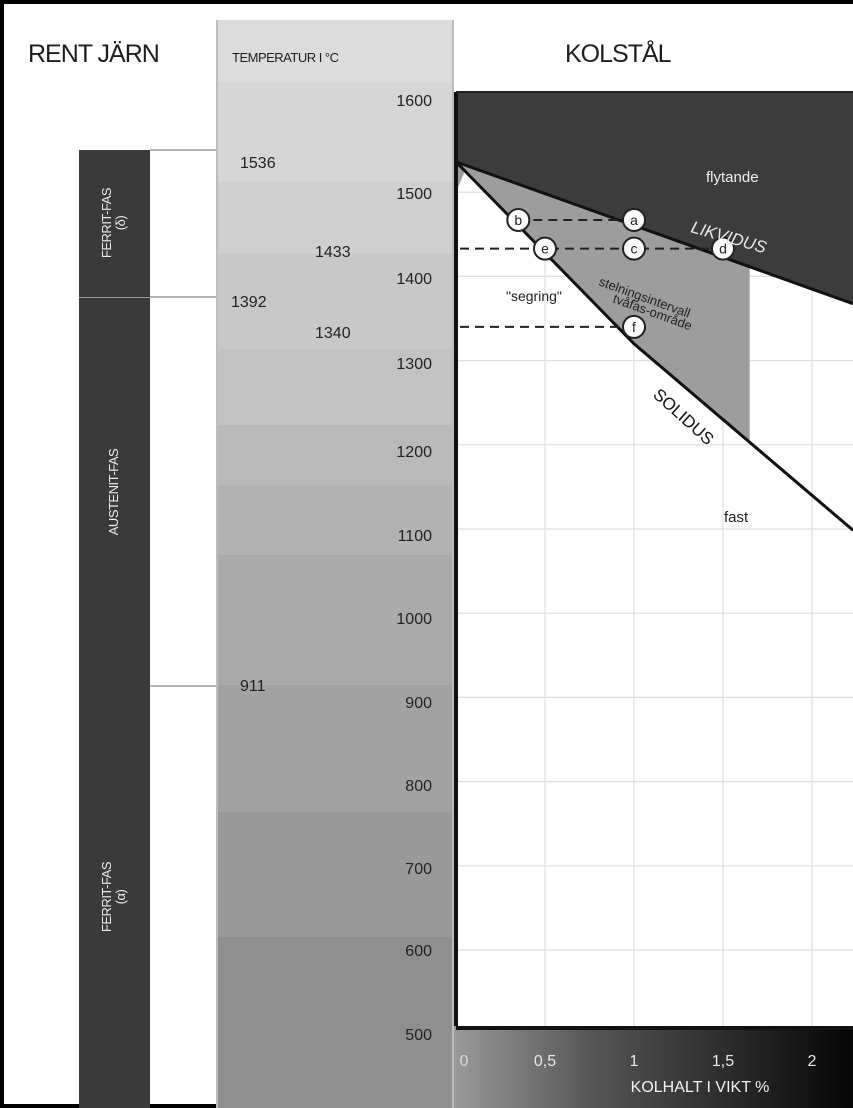 This screenshot has height=1108, width=853. Describe the element at coordinates (653, 1067) in the screenshot. I see `x-axis-bar` at that location.